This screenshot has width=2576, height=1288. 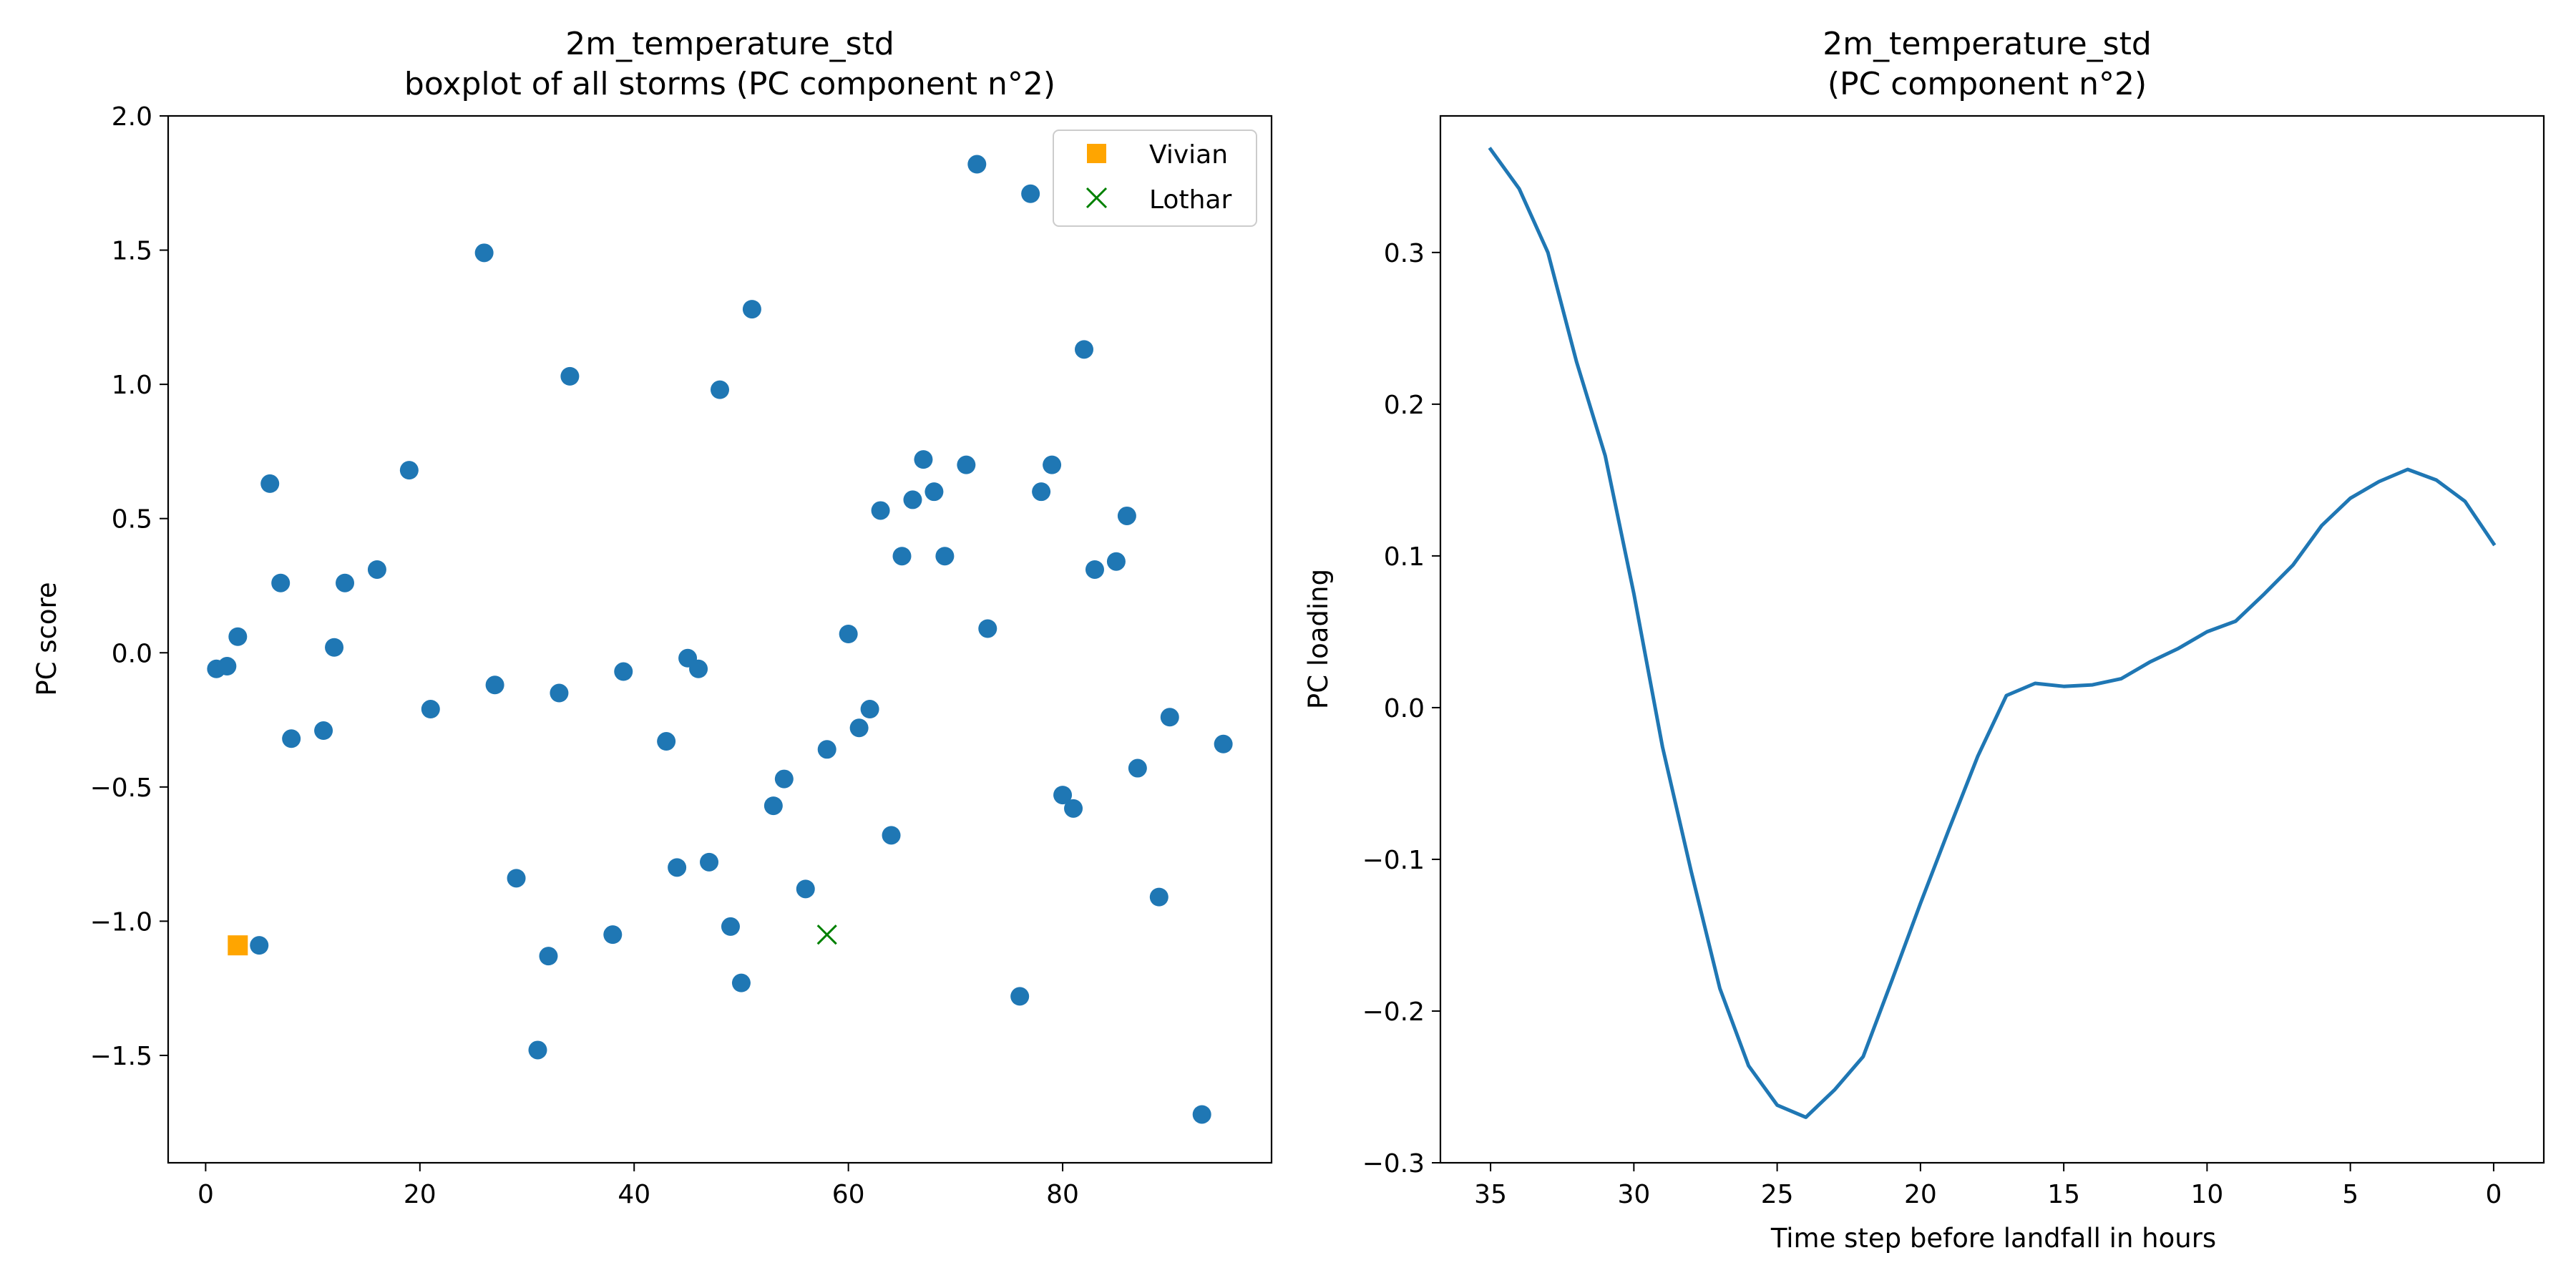 I want to click on vivian-point, so click(x=238, y=945).